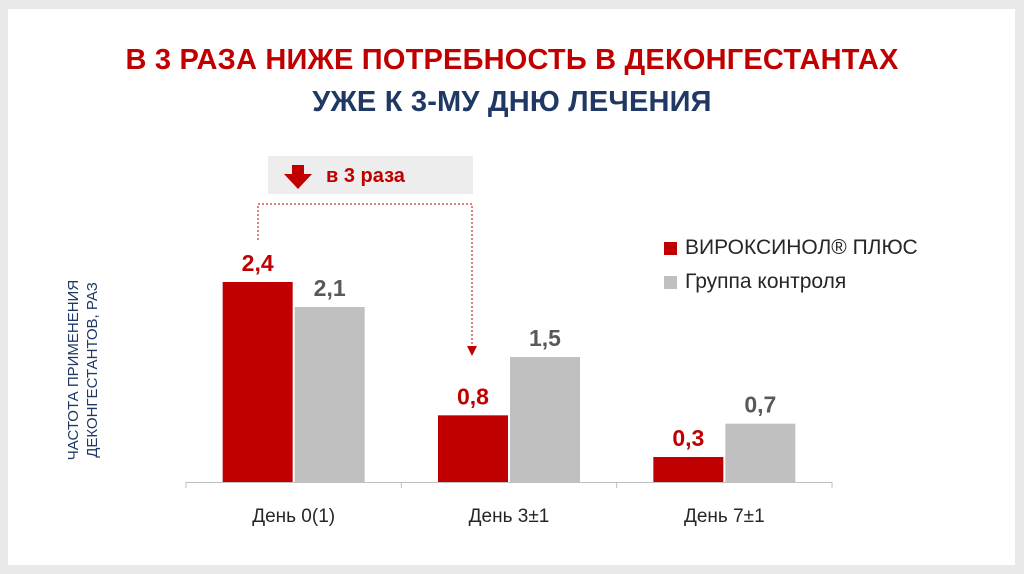 The image size is (1024, 574). I want to click on legend-item-series-2: Группа контроля, so click(755, 282).